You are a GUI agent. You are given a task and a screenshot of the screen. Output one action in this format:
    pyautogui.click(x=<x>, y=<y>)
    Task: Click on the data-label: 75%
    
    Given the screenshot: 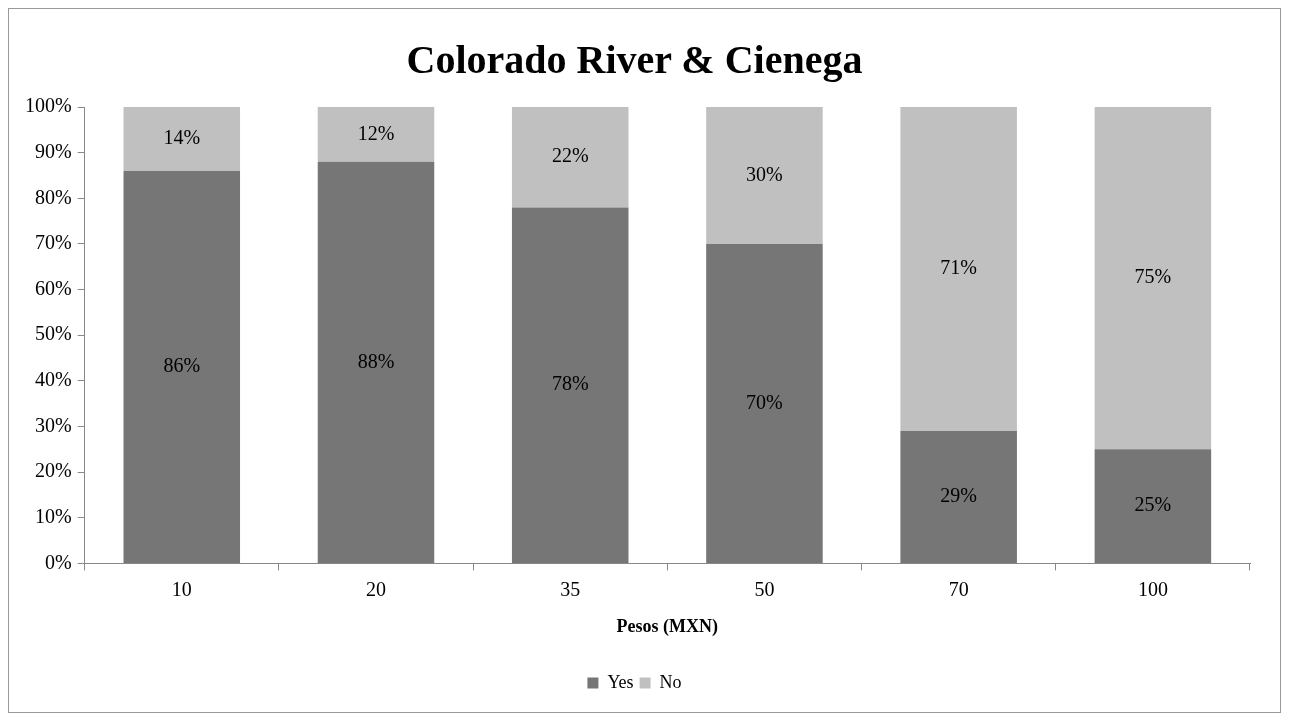 What is the action you would take?
    pyautogui.click(x=1153, y=276)
    